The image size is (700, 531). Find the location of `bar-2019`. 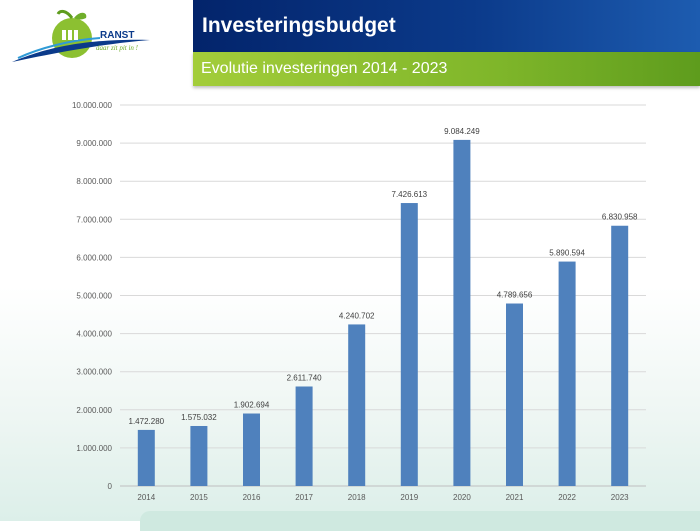

bar-2019 is located at coordinates (409, 344).